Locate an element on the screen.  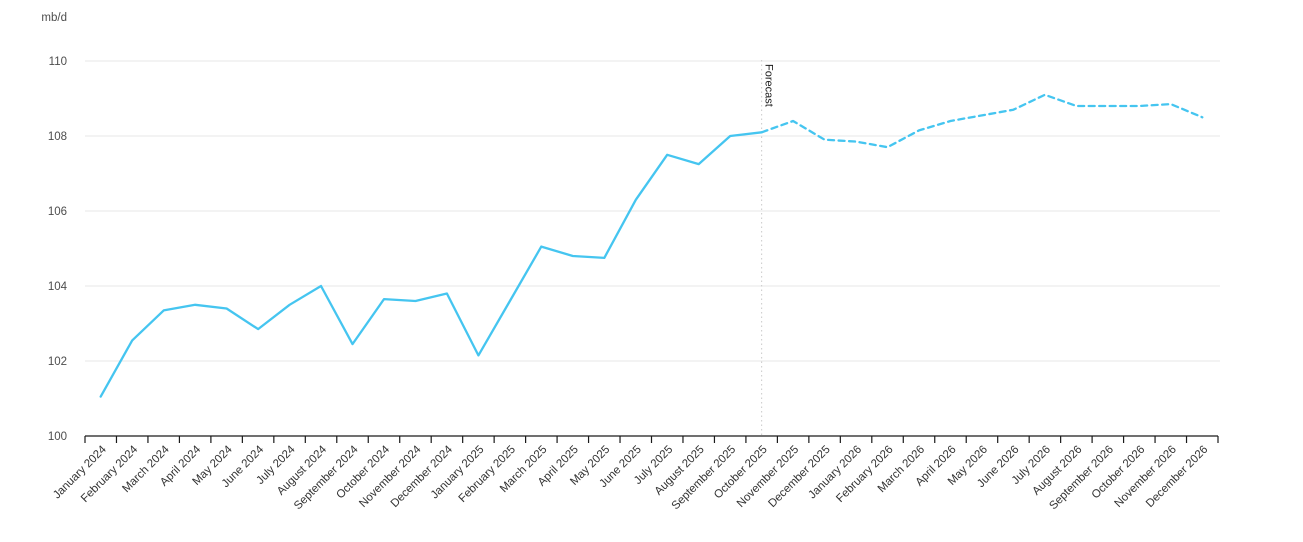
y-tick-label: 106 is located at coordinates (57, 212).